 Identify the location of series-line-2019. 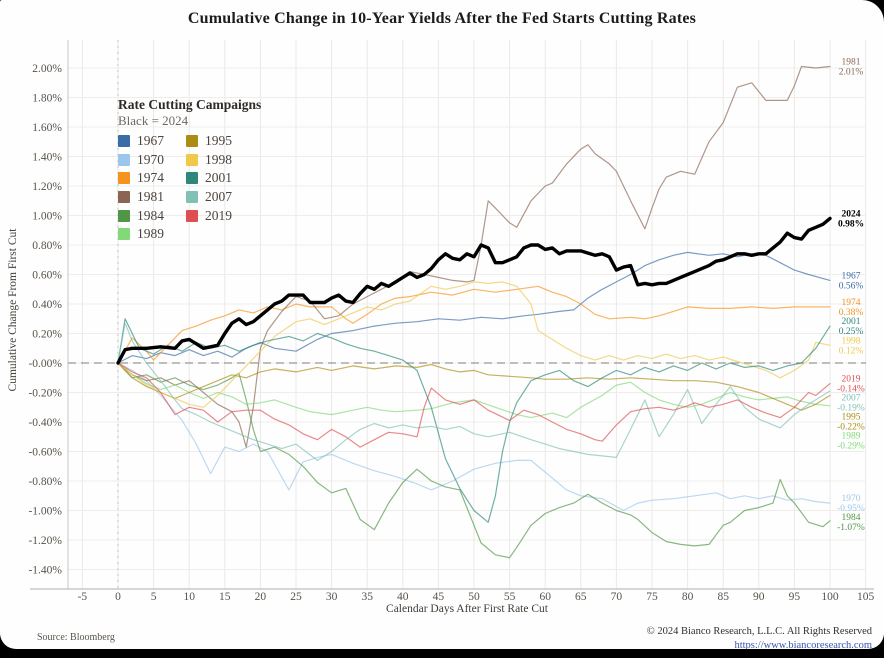
(474, 405).